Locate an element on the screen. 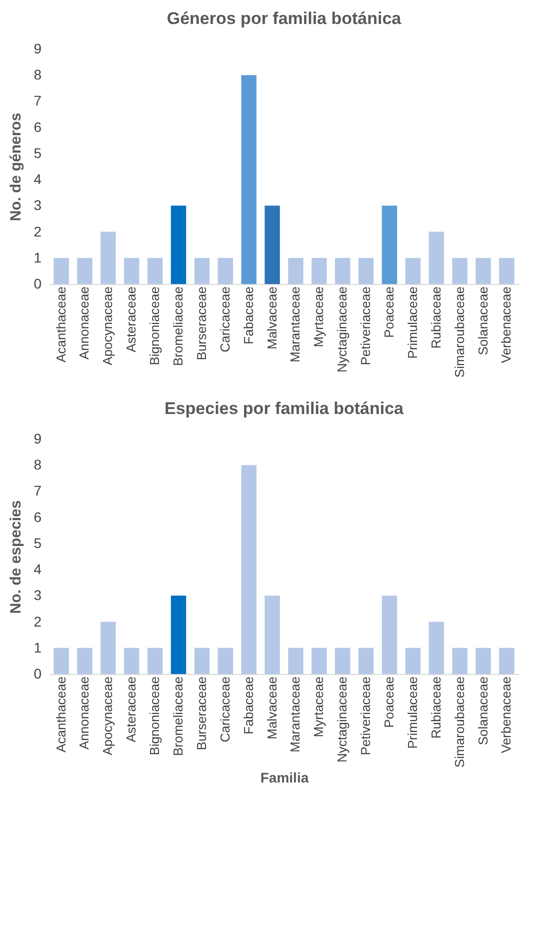 The width and height of the screenshot is (541, 940). y-tick-label: 5 is located at coordinates (38, 542).